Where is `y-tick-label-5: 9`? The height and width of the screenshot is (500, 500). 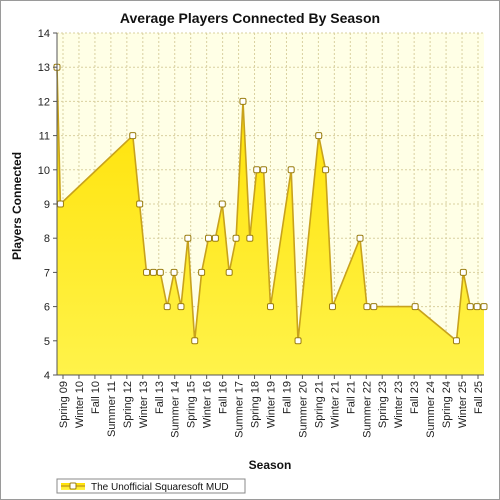
y-tick-label-5: 9 is located at coordinates (47, 205).